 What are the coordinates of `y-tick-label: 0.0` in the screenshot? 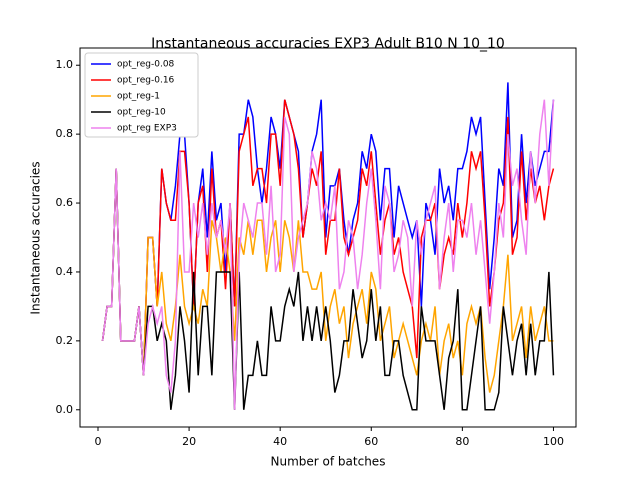 It's located at (65, 409).